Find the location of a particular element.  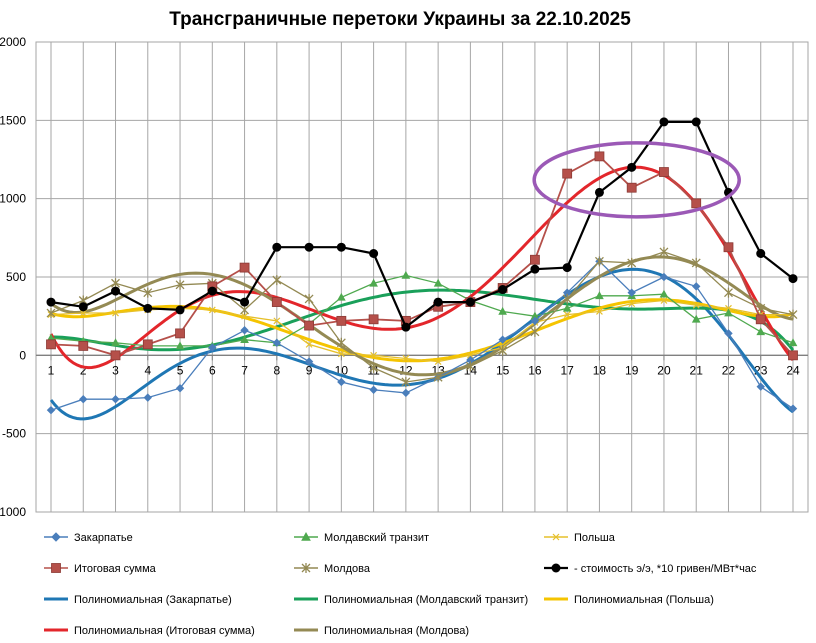

legend-label: Полиномиальная (Закарпатье) is located at coordinates (153, 600).